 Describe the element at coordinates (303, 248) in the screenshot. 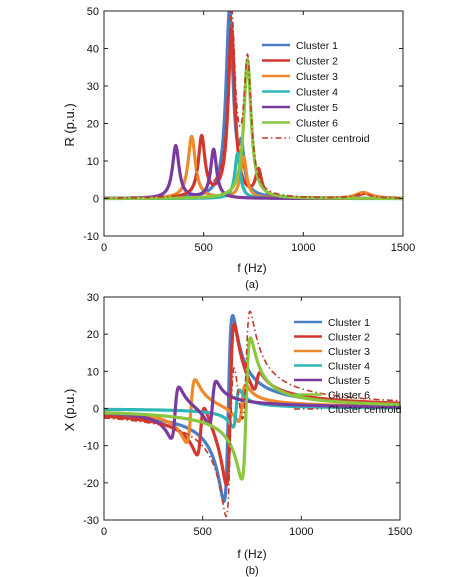

I see `panel-a-xtick-label: 1000` at that location.